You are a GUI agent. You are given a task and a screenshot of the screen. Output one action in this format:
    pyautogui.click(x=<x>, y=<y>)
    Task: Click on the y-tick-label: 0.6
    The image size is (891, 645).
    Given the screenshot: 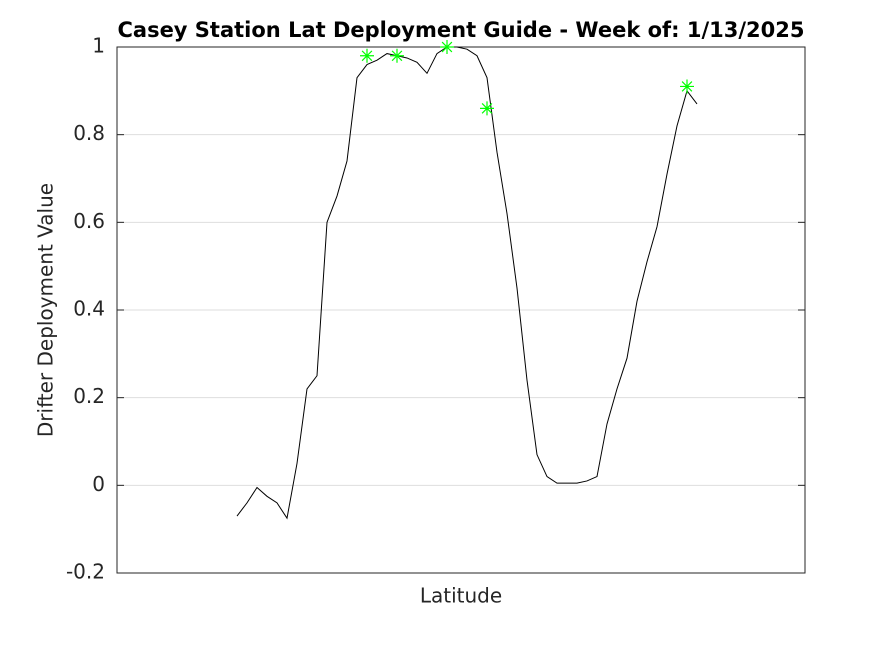 What is the action you would take?
    pyautogui.click(x=89, y=221)
    